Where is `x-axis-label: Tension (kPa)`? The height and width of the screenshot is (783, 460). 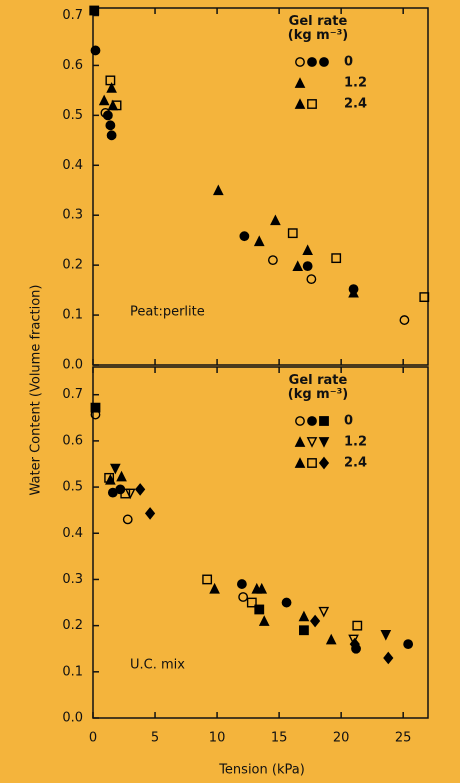
x-axis-label: Tension (kPa) is located at coordinates (261, 770).